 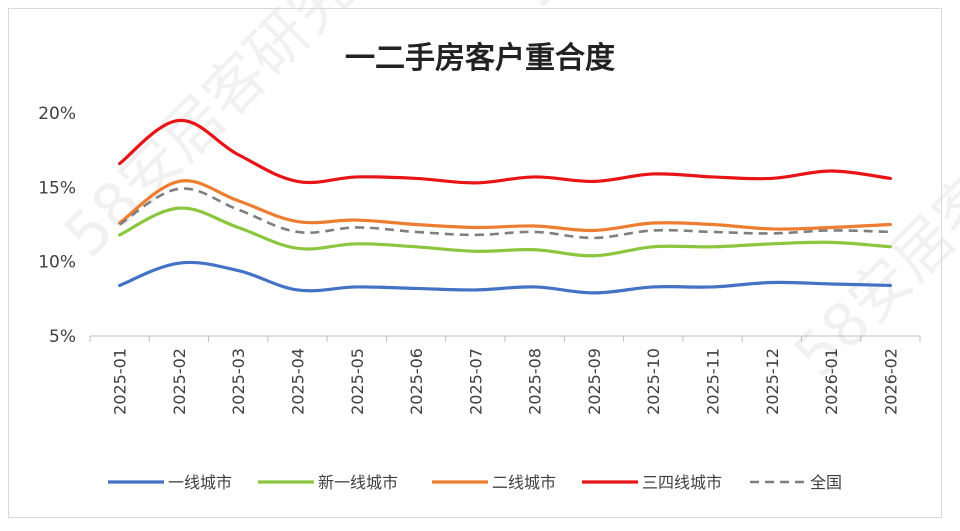 What do you see at coordinates (713, 381) in the screenshot?
I see `x-tick-label: 2025-11` at bounding box center [713, 381].